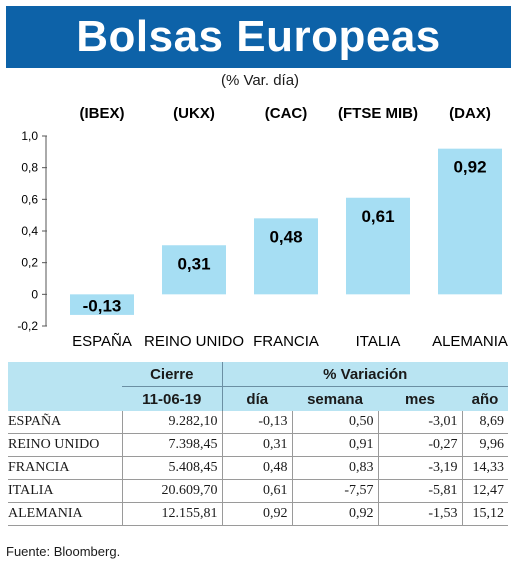 This screenshot has height=564, width=520. Describe the element at coordinates (63, 551) in the screenshot. I see `source-note: Fuente: Bloomberg.` at that location.